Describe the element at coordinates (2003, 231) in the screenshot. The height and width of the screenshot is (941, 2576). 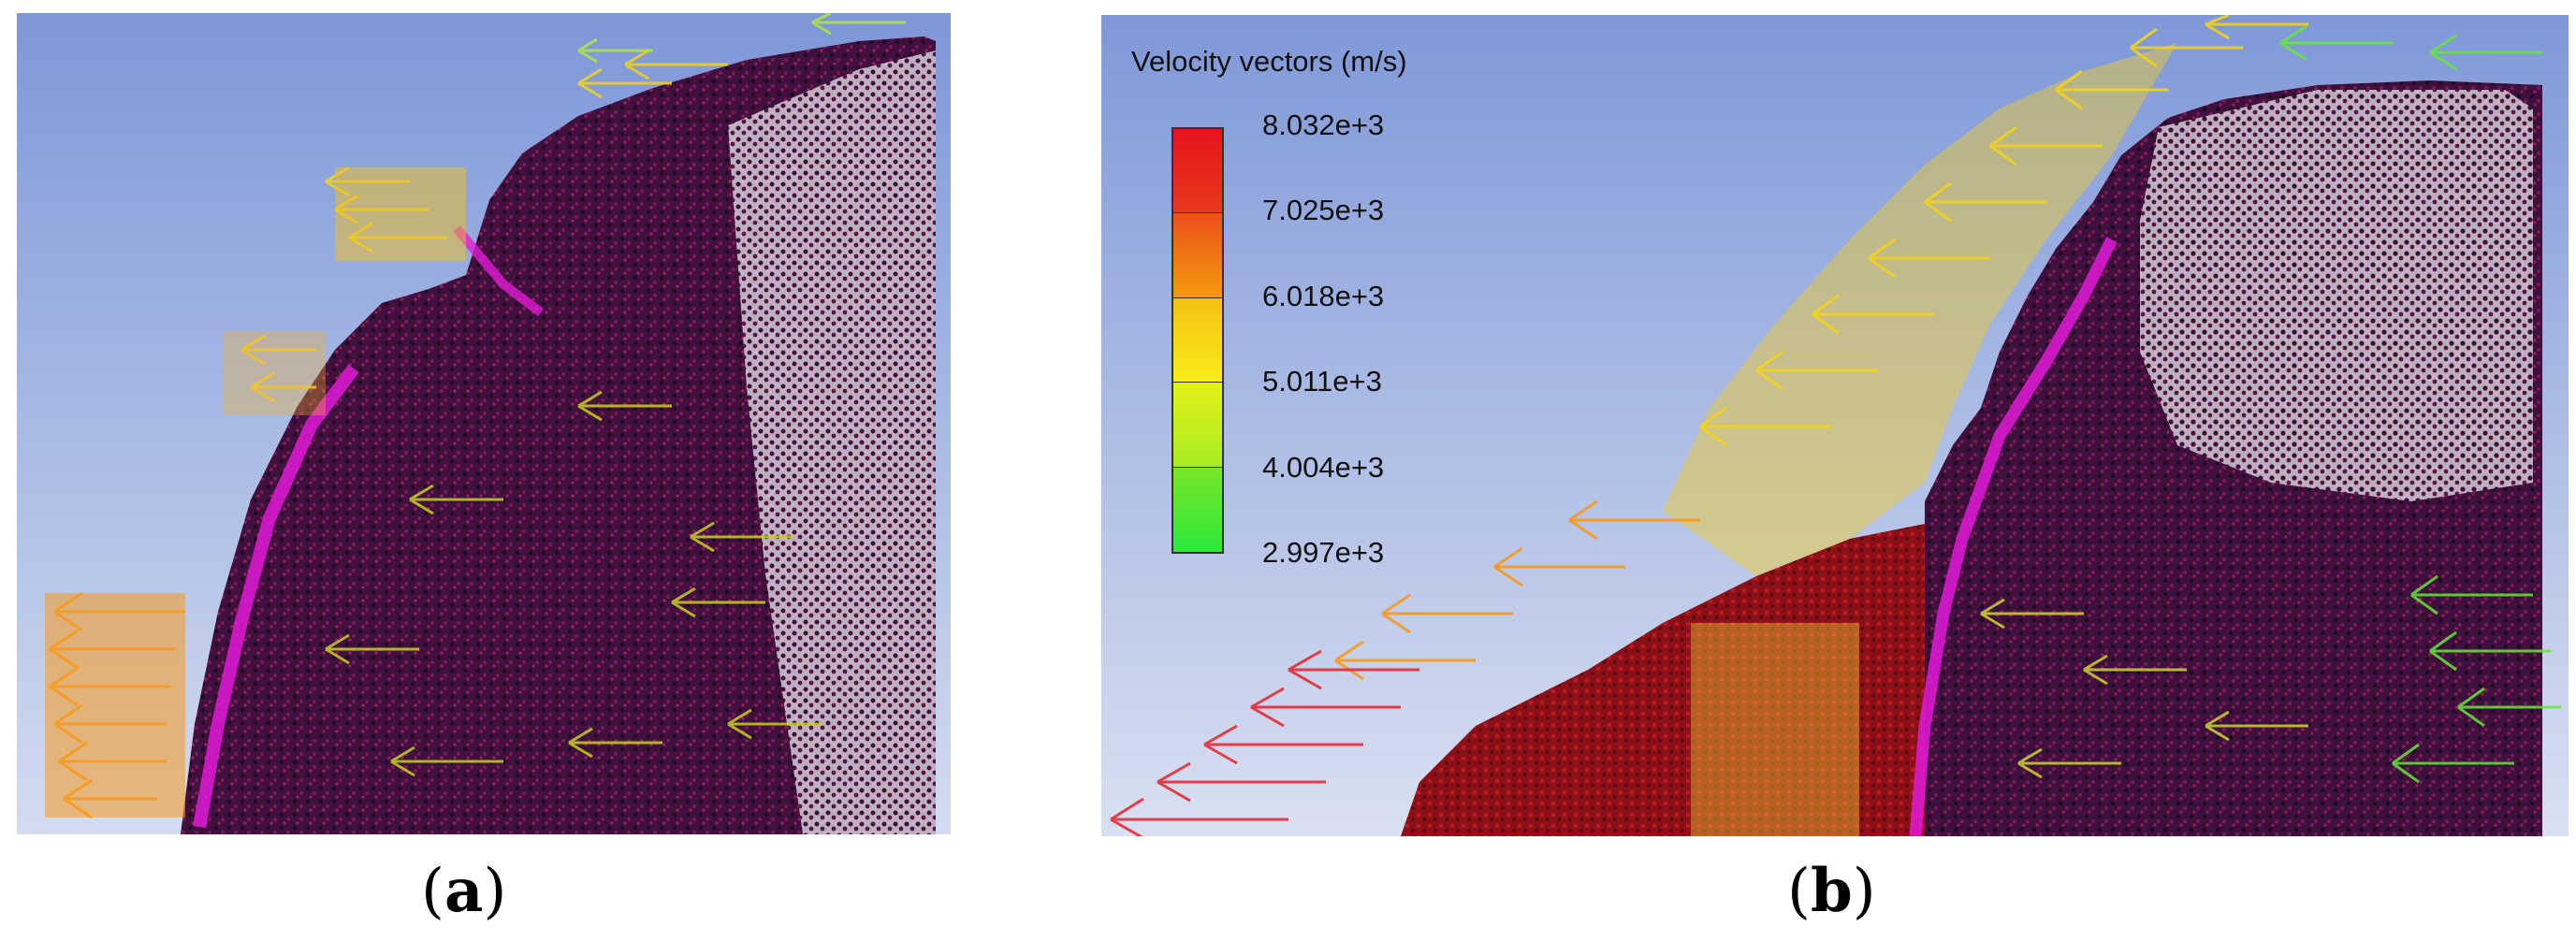
I see `yellow-vectors` at that location.